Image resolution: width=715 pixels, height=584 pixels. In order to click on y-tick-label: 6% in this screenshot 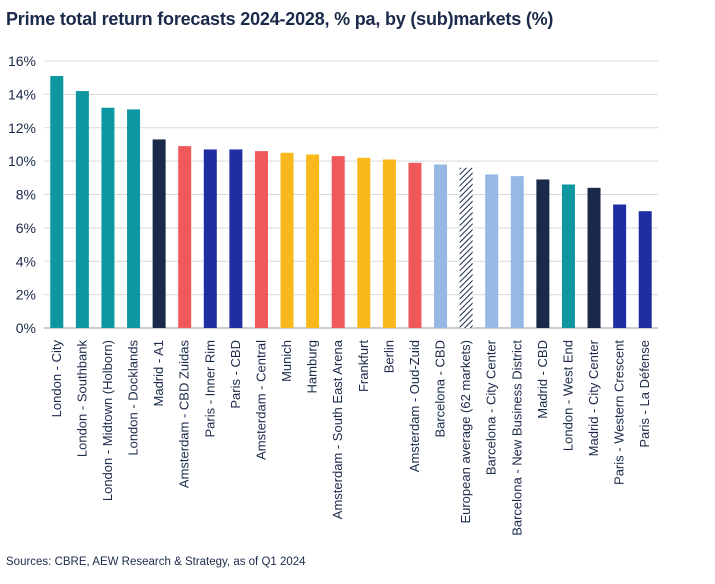, I will do `click(26, 228)`.